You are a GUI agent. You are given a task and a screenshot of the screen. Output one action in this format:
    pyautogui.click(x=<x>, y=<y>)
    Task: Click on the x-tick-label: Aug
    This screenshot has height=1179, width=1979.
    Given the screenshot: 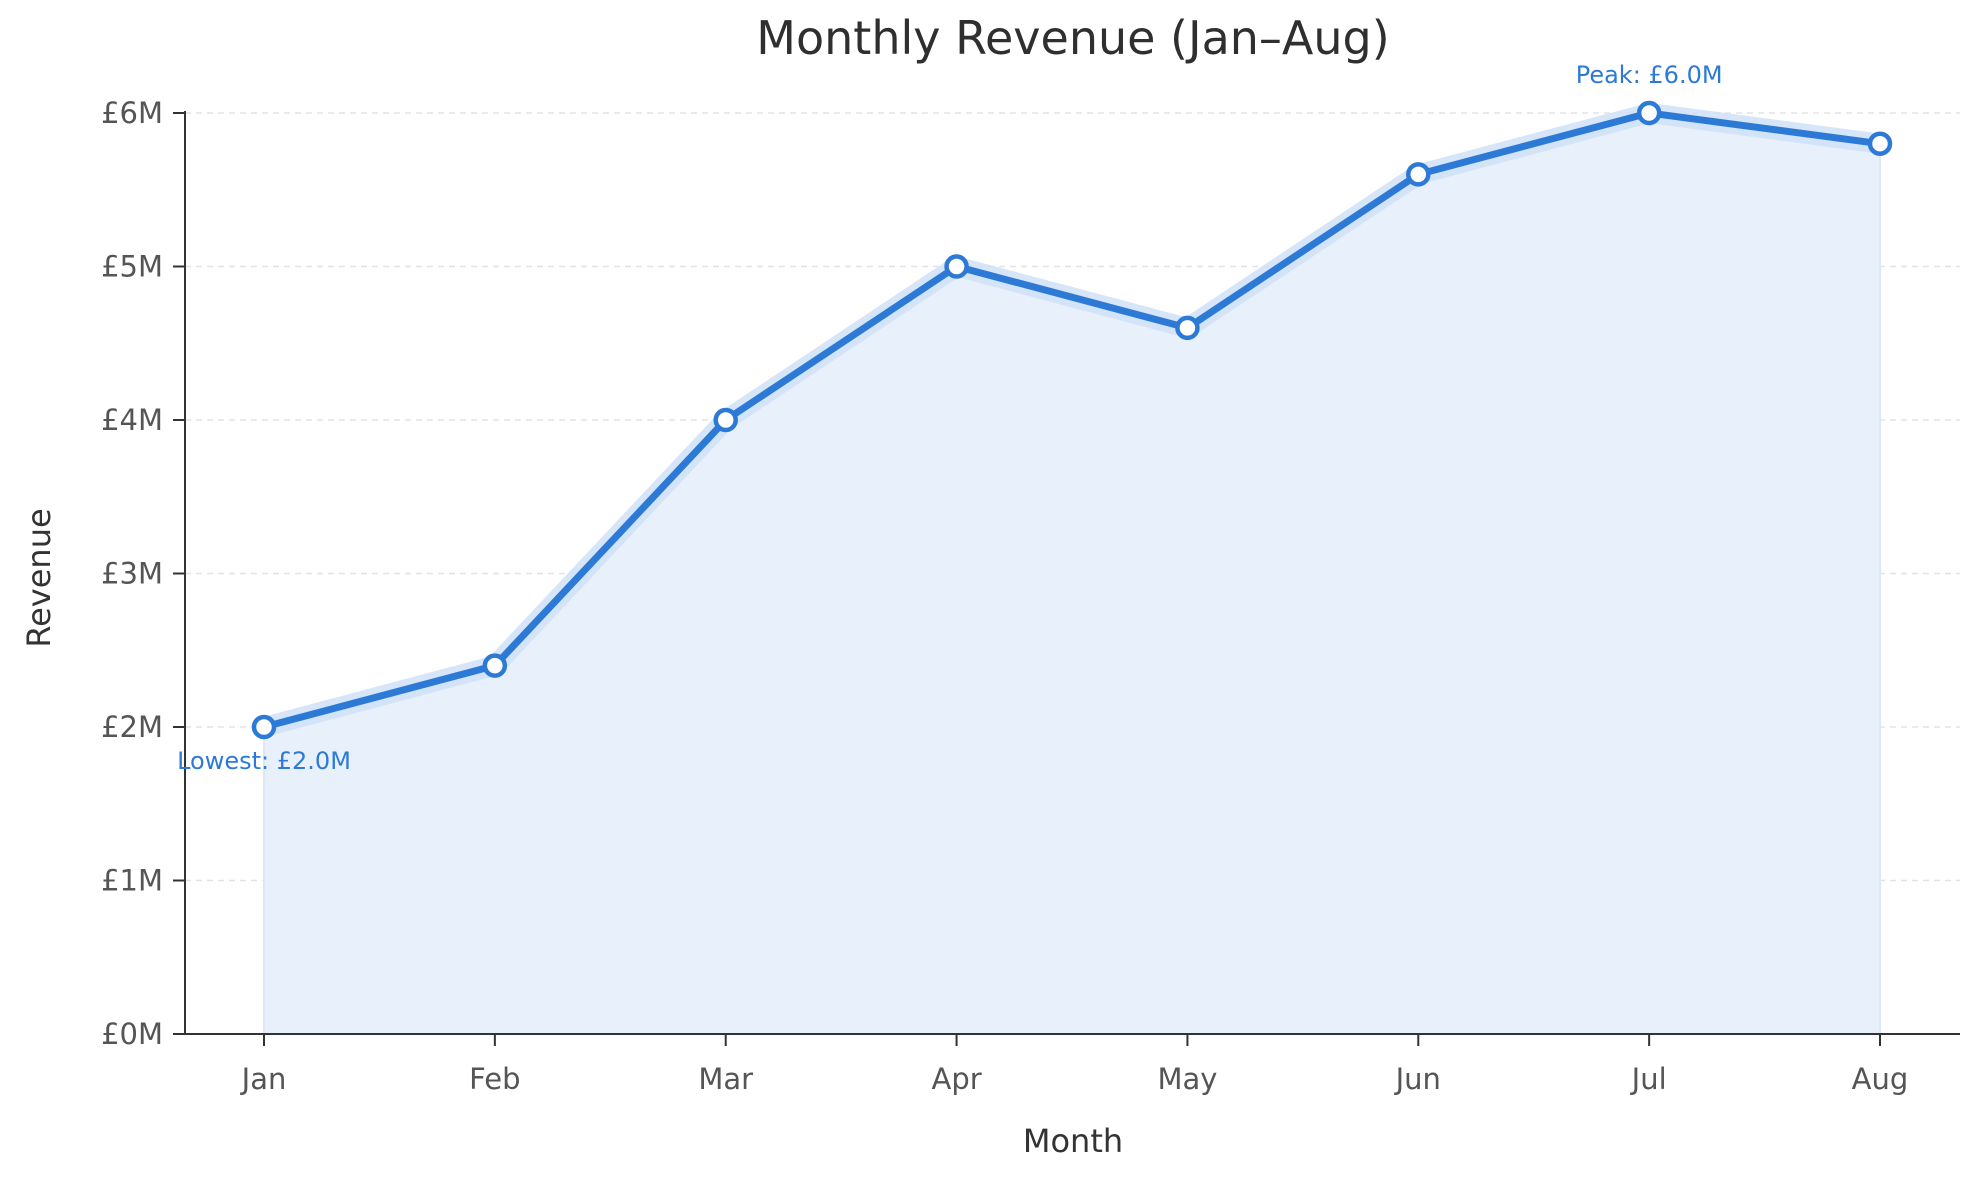 What is the action you would take?
    pyautogui.click(x=1880, y=1079)
    